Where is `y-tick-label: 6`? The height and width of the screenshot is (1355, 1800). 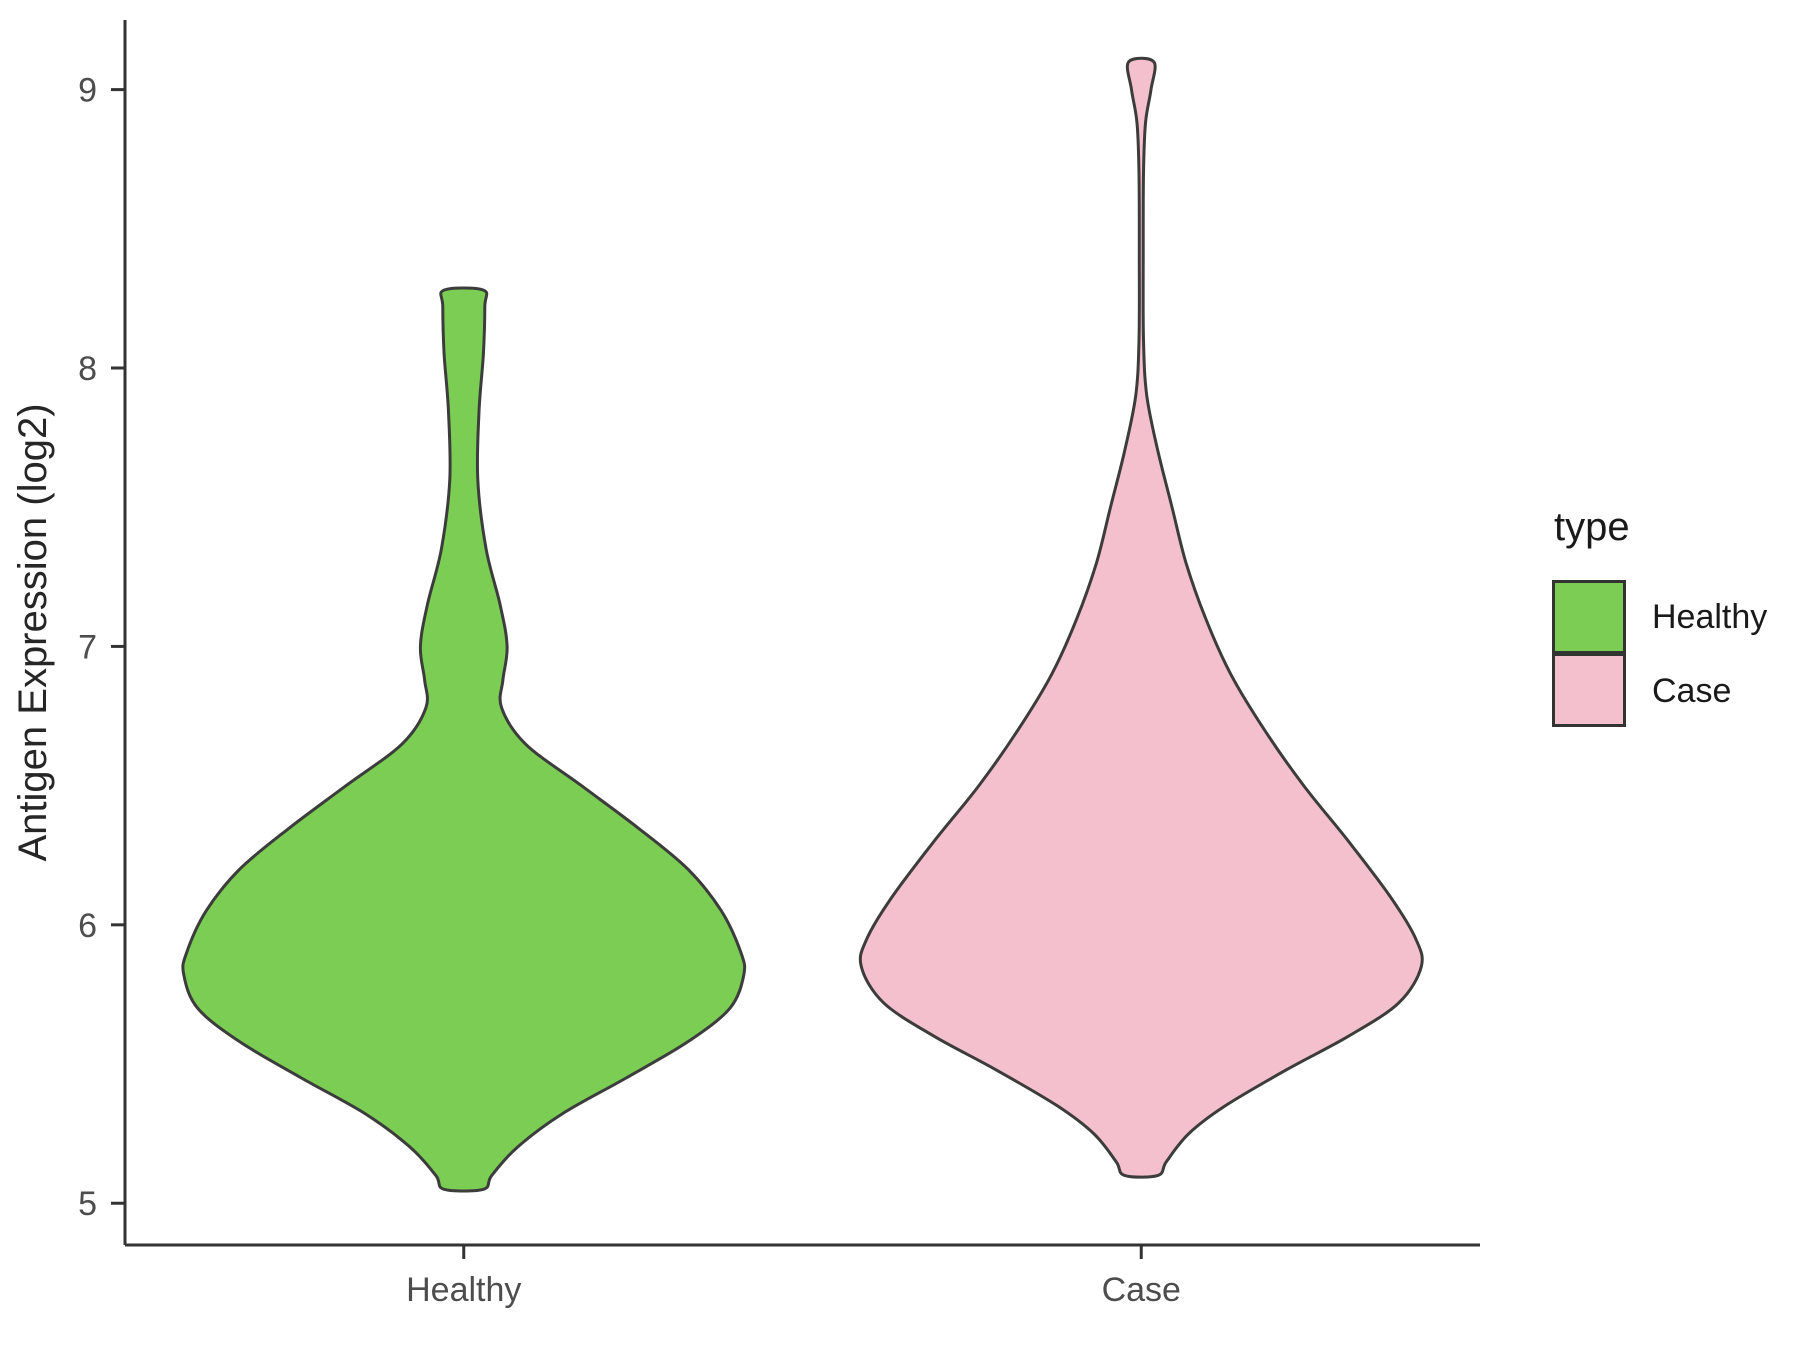
y-tick-label: 6 is located at coordinates (87, 926).